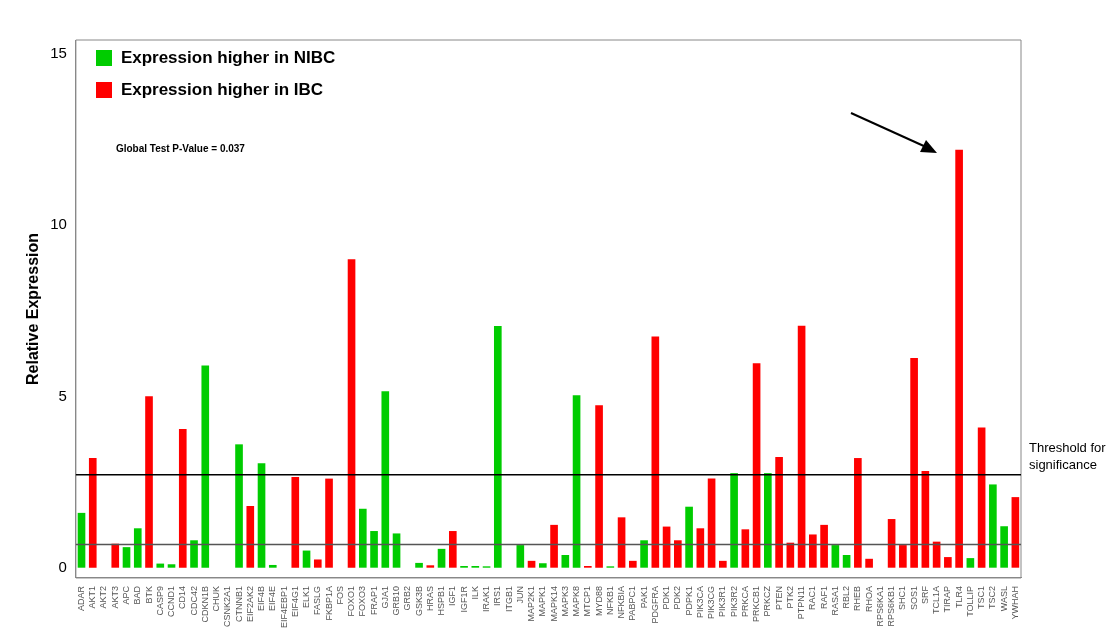  Describe the element at coordinates (834, 600) in the screenshot. I see `x-tick-label: RASA1` at that location.